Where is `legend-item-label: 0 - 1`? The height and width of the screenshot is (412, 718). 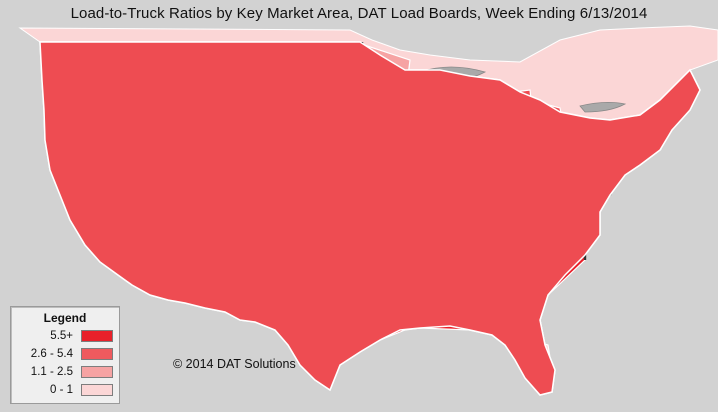 legend-item-label: 0 - 1 is located at coordinates (61, 390).